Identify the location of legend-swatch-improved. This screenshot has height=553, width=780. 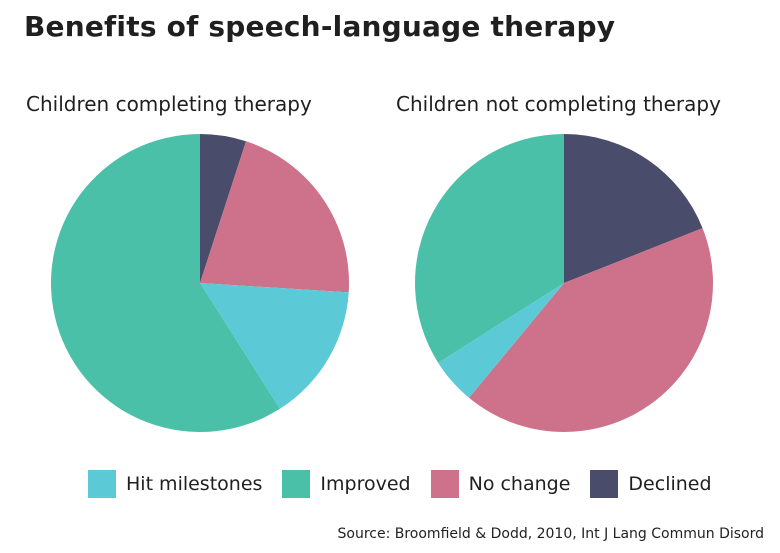
(296, 484).